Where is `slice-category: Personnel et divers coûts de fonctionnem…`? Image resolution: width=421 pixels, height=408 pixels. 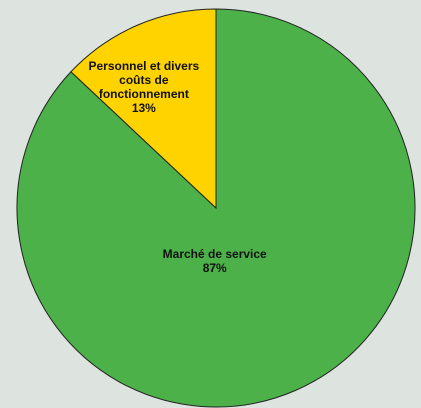 slice-category: Personnel et divers coûts de fonctionnem… is located at coordinates (144, 80).